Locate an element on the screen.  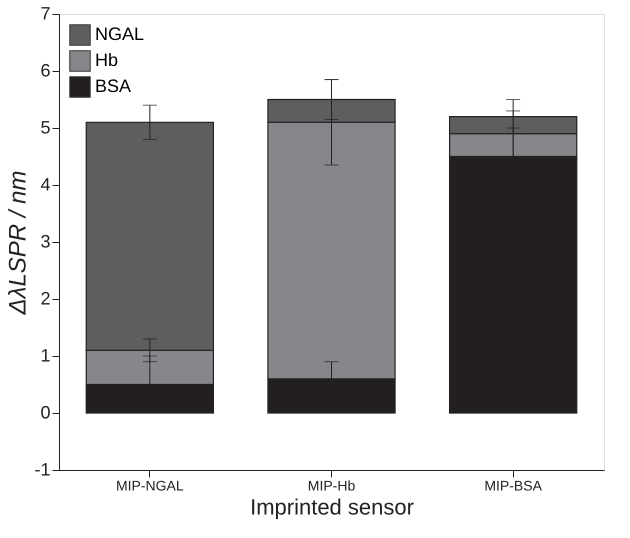
legend-label: NGAL is located at coordinates (119, 34).